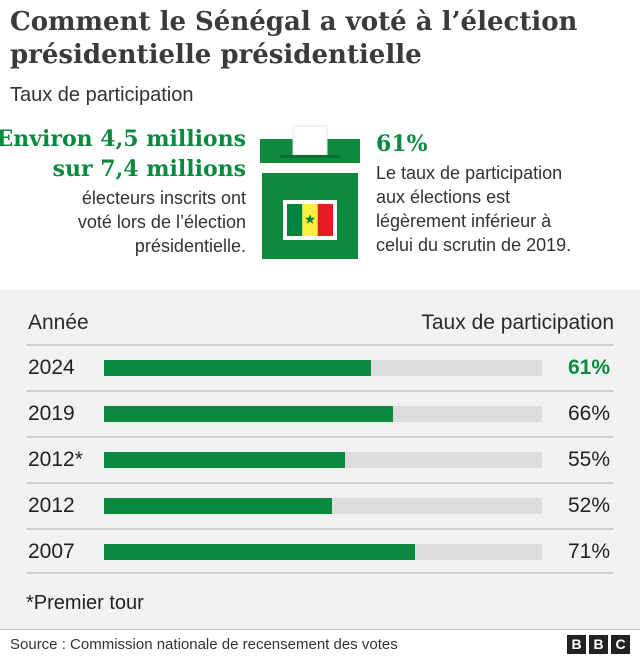  What do you see at coordinates (102, 95) in the screenshot?
I see `subtitle: Taux de participation` at bounding box center [102, 95].